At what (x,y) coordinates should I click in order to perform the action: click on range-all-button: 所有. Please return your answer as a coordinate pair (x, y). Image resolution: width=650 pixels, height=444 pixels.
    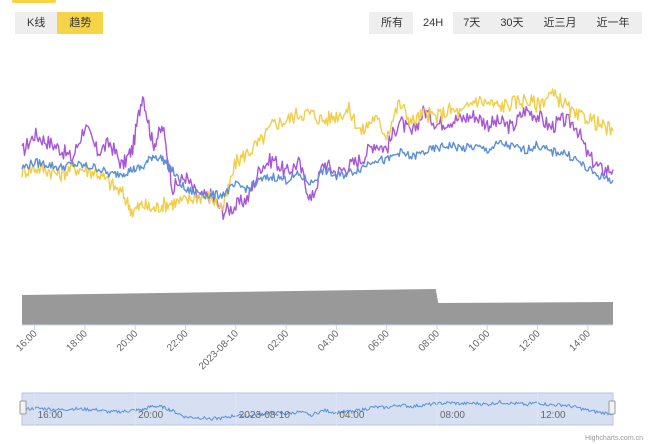
    Looking at the image, I should click on (392, 23).